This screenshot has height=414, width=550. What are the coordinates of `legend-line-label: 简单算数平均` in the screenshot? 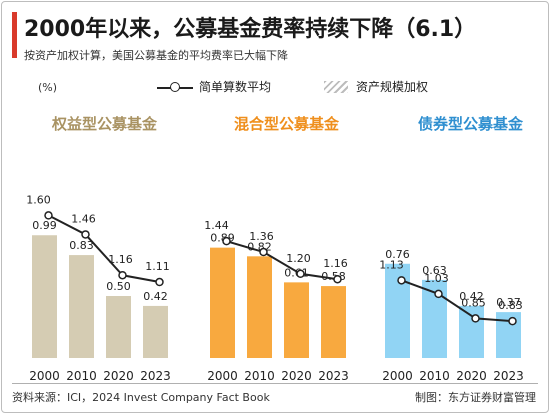 It's located at (235, 87).